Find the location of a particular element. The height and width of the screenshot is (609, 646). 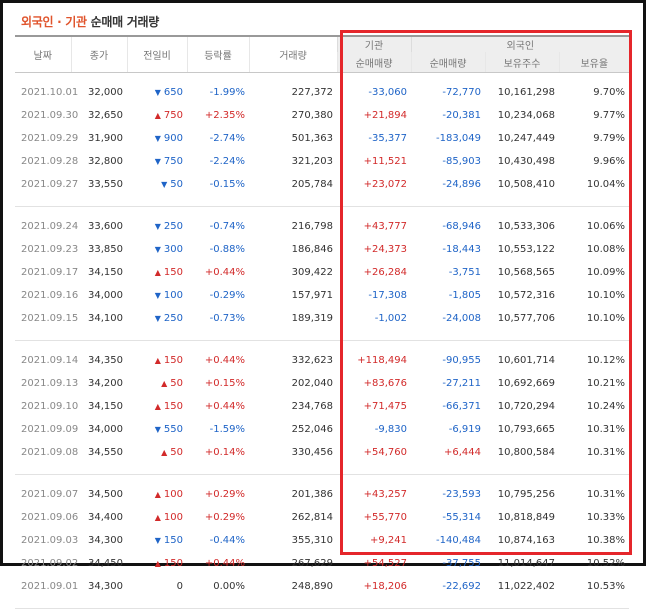

header-foreign-shares: 보유주수 is located at coordinates (521, 62).